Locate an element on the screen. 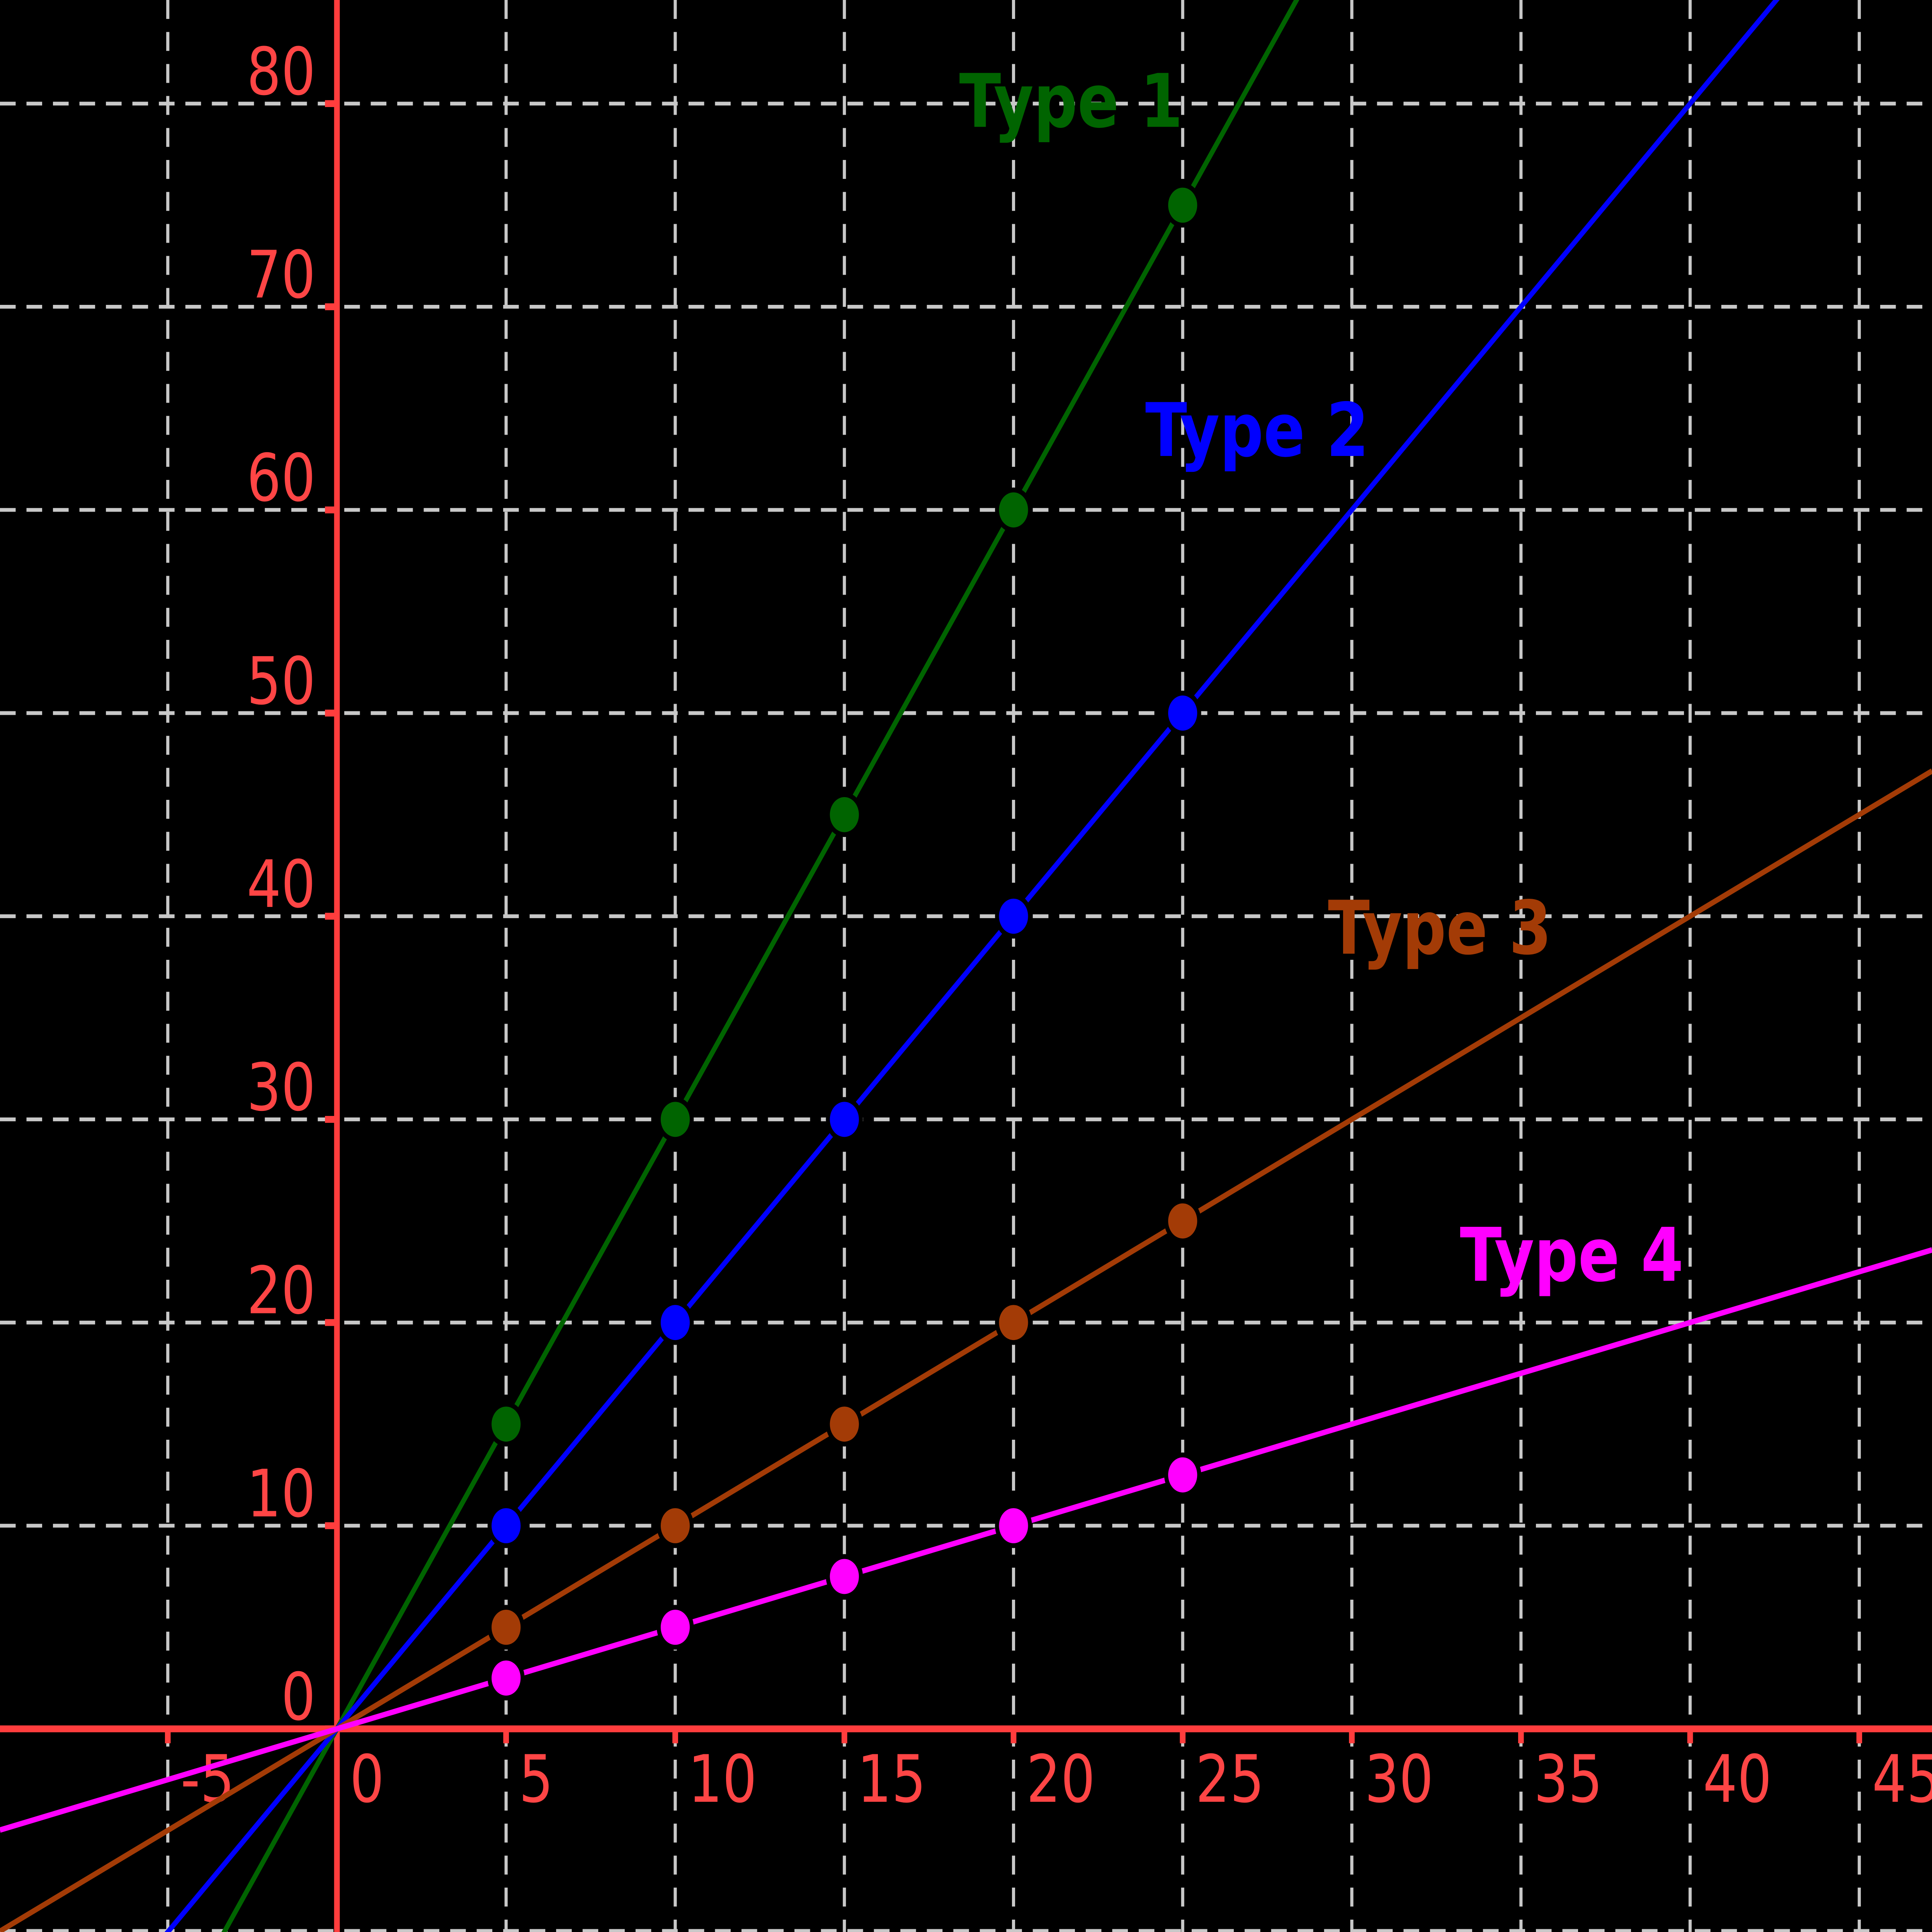 The width and height of the screenshot is (1932, 1932). x-tick-labels: -5051015202530354045 is located at coordinates (1056, 1779).